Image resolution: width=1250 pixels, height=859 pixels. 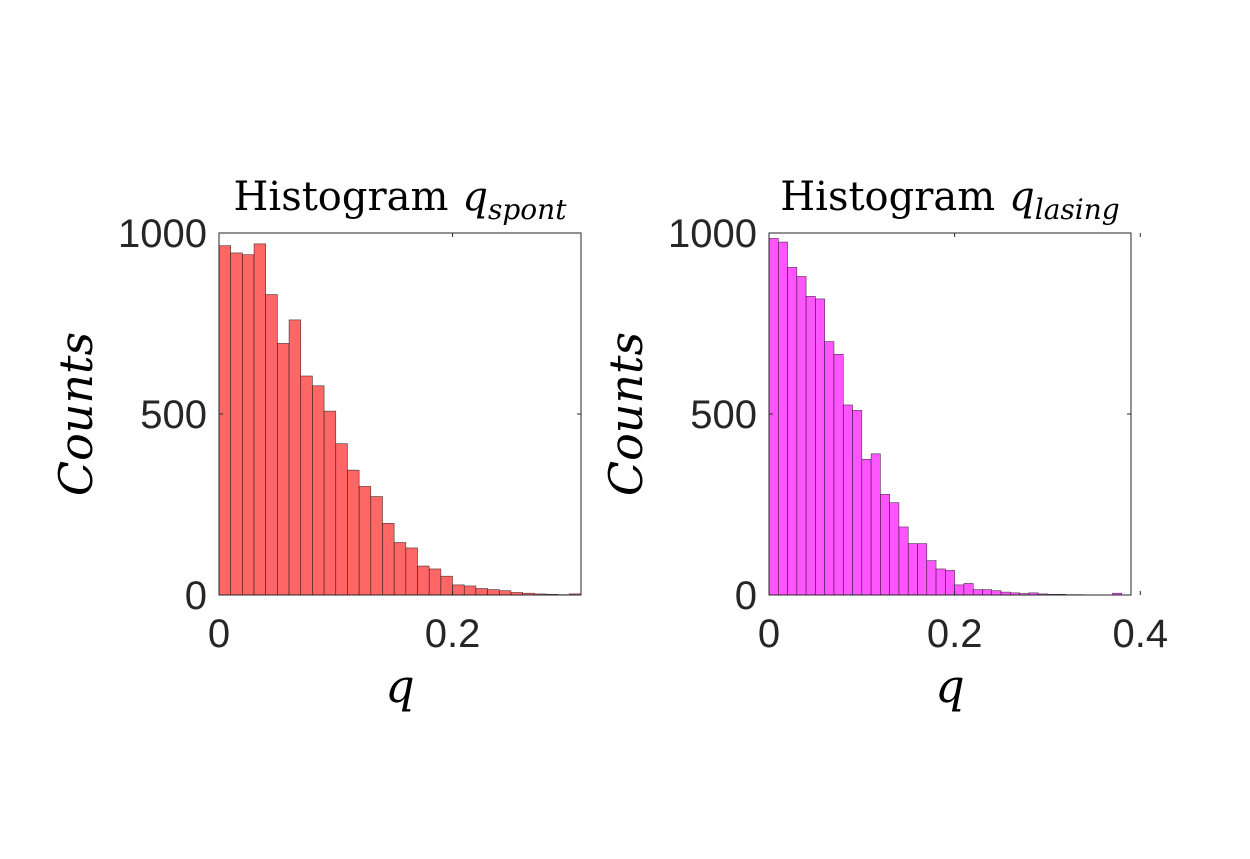 I want to click on ytick-label-spont-1: 500, so click(x=173, y=415).